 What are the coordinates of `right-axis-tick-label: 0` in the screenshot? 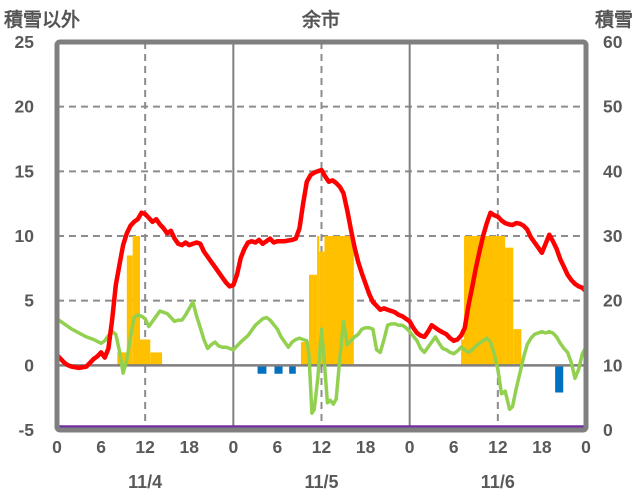 It's located at (608, 430).